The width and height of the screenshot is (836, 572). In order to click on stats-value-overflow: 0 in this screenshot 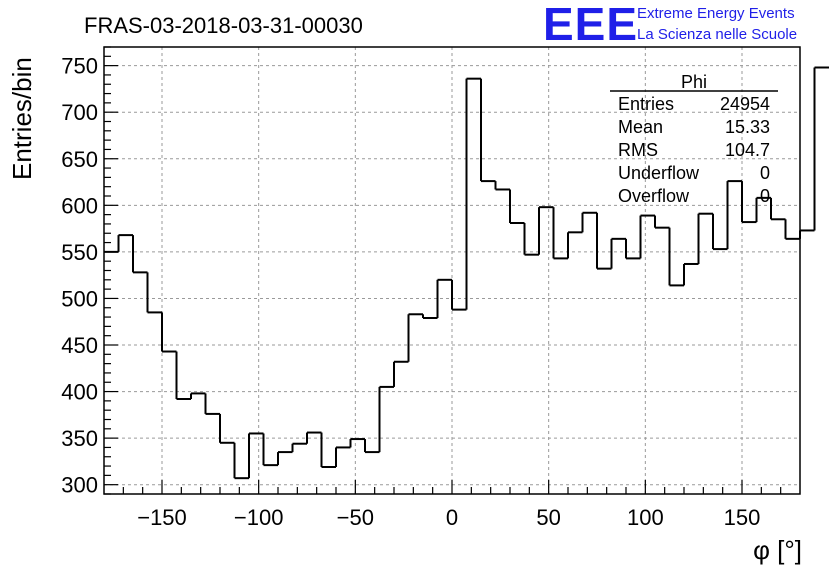, I will do `click(765, 196)`.